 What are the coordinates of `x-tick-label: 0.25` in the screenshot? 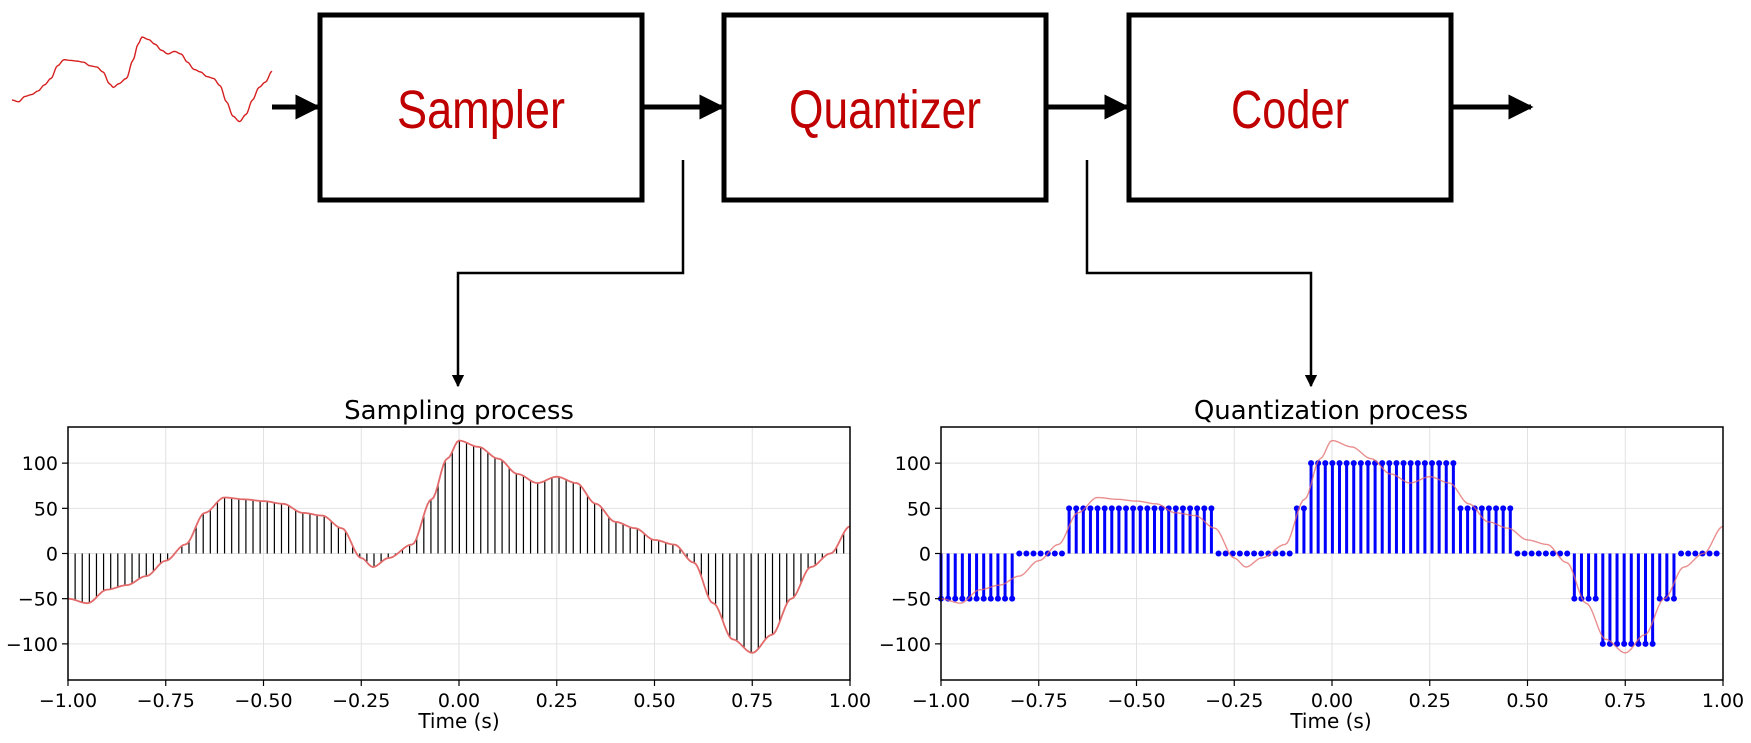 It's located at (1430, 701).